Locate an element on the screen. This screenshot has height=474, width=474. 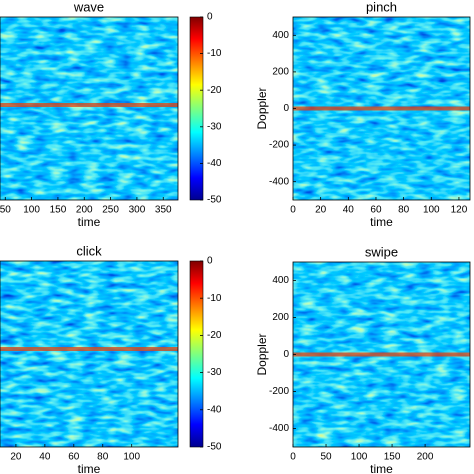
panel-title: swipe is located at coordinates (381, 251).